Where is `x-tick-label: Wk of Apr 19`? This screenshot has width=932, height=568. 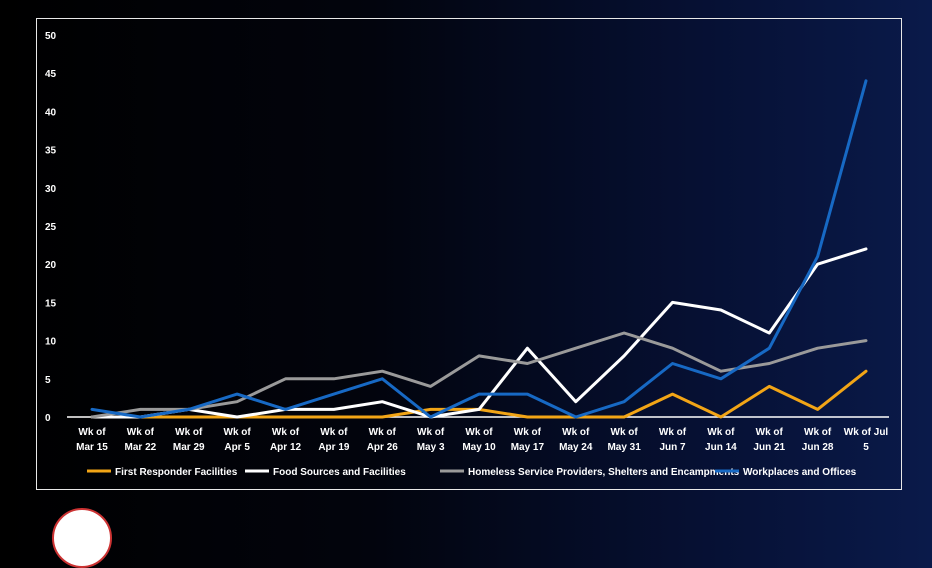 x-tick-label: Wk of Apr 19 is located at coordinates (334, 440).